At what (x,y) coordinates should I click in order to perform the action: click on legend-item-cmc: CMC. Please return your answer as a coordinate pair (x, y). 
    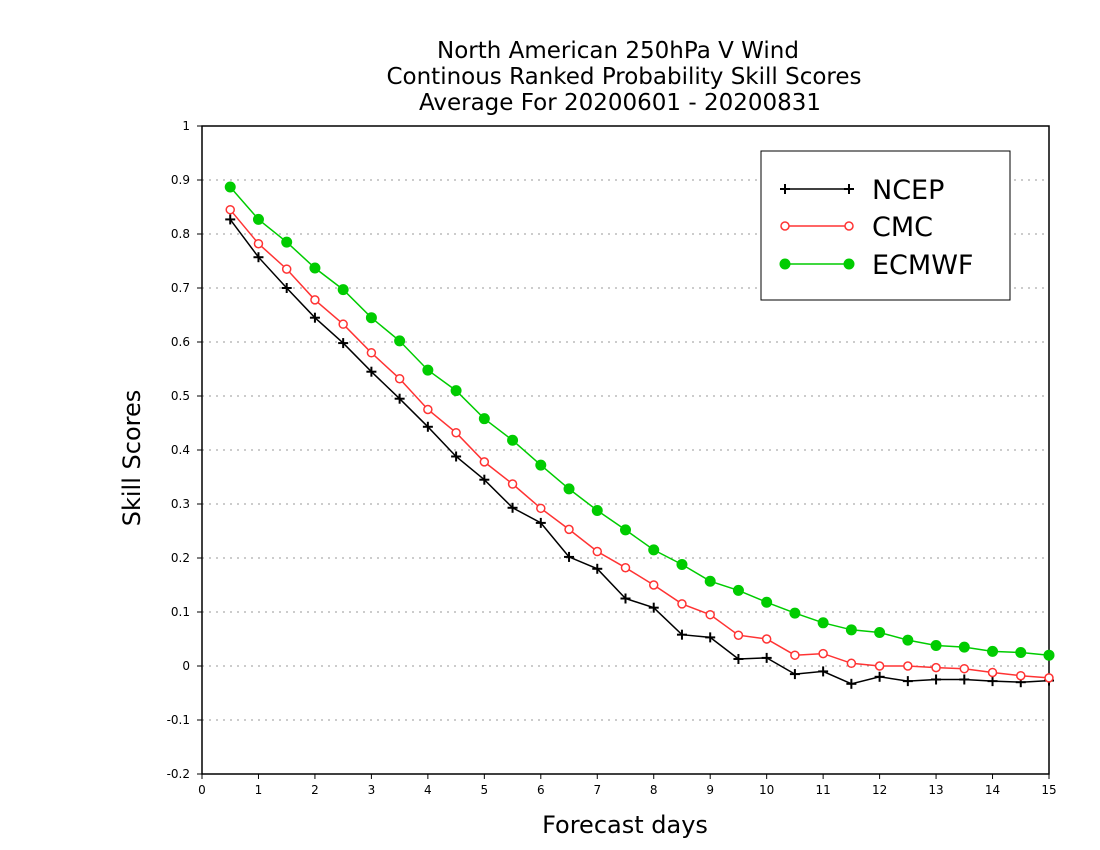
    Looking at the image, I should click on (856, 227).